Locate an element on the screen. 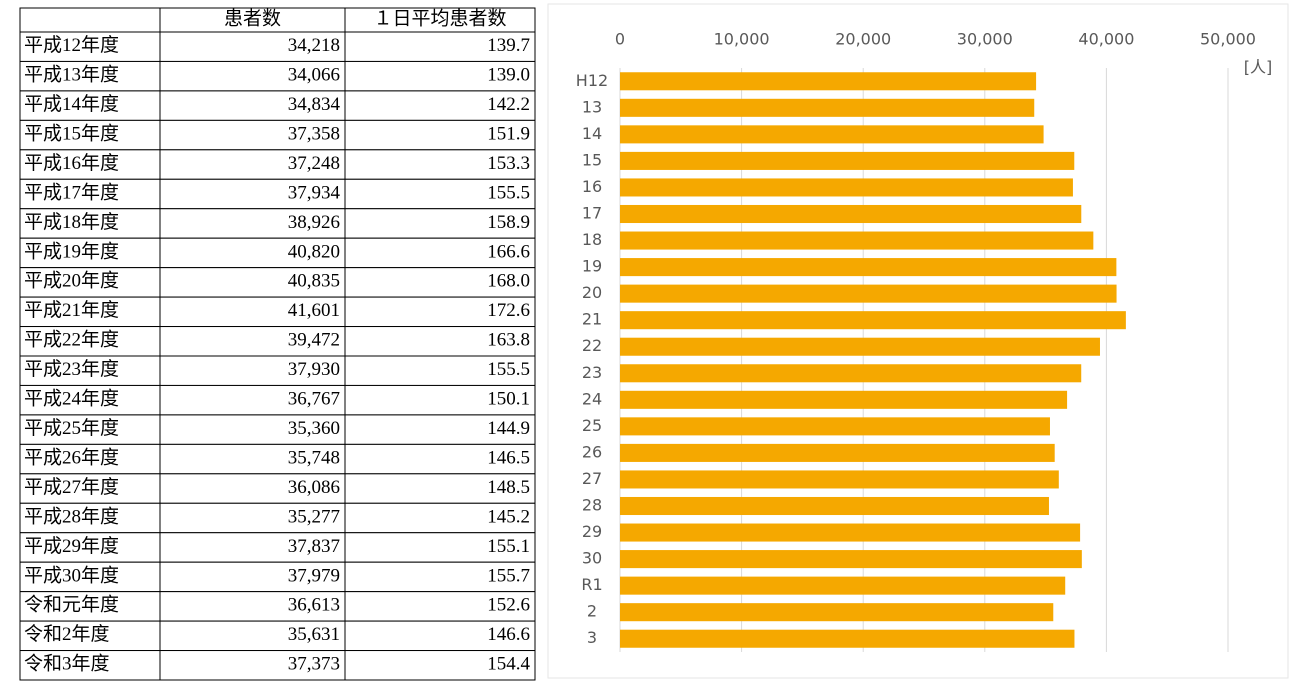  axis-unit: [人] is located at coordinates (1258, 67).